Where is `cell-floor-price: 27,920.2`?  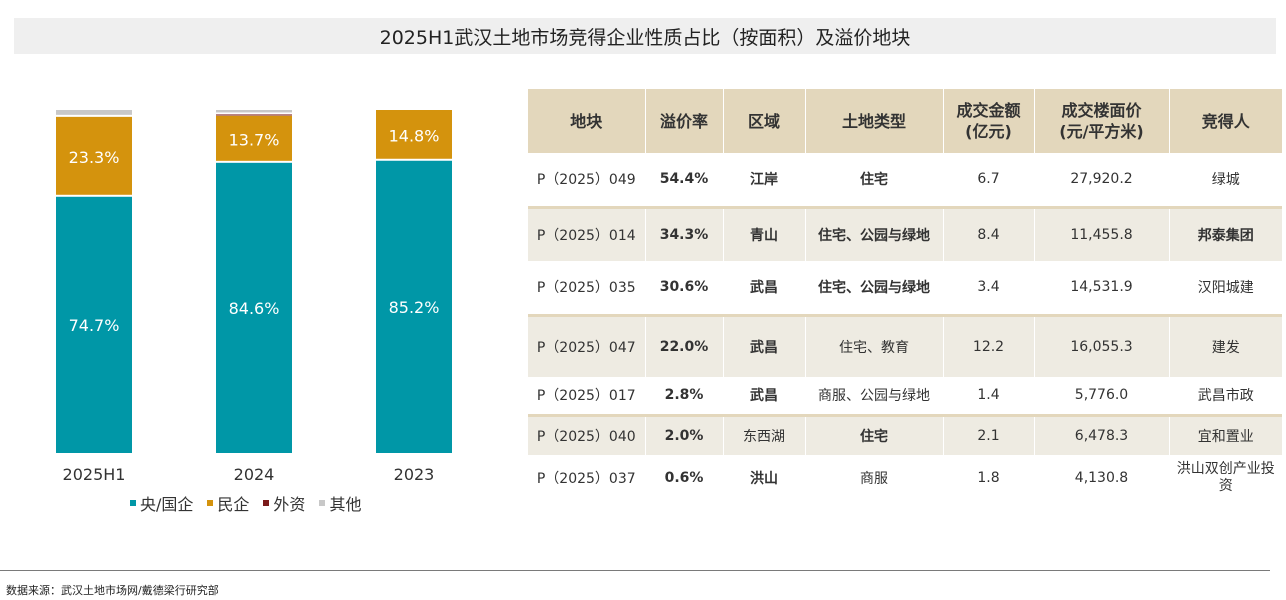
cell-floor-price: 27,920.2 is located at coordinates (1102, 180).